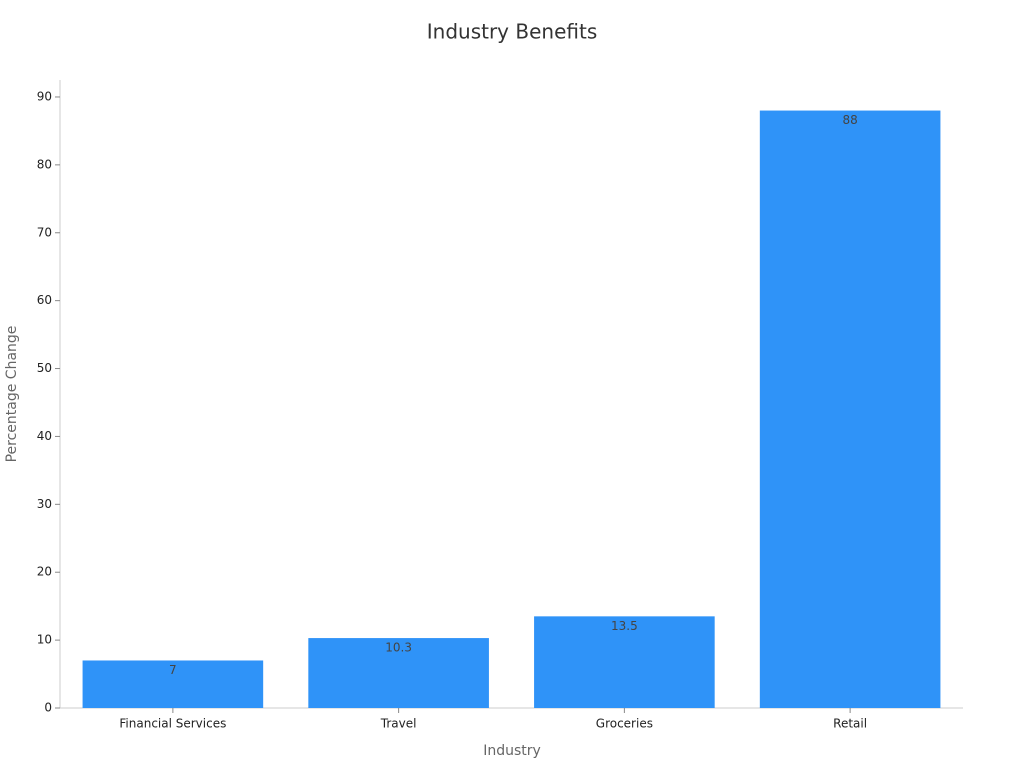  I want to click on y-tick-label: 30, so click(44, 504).